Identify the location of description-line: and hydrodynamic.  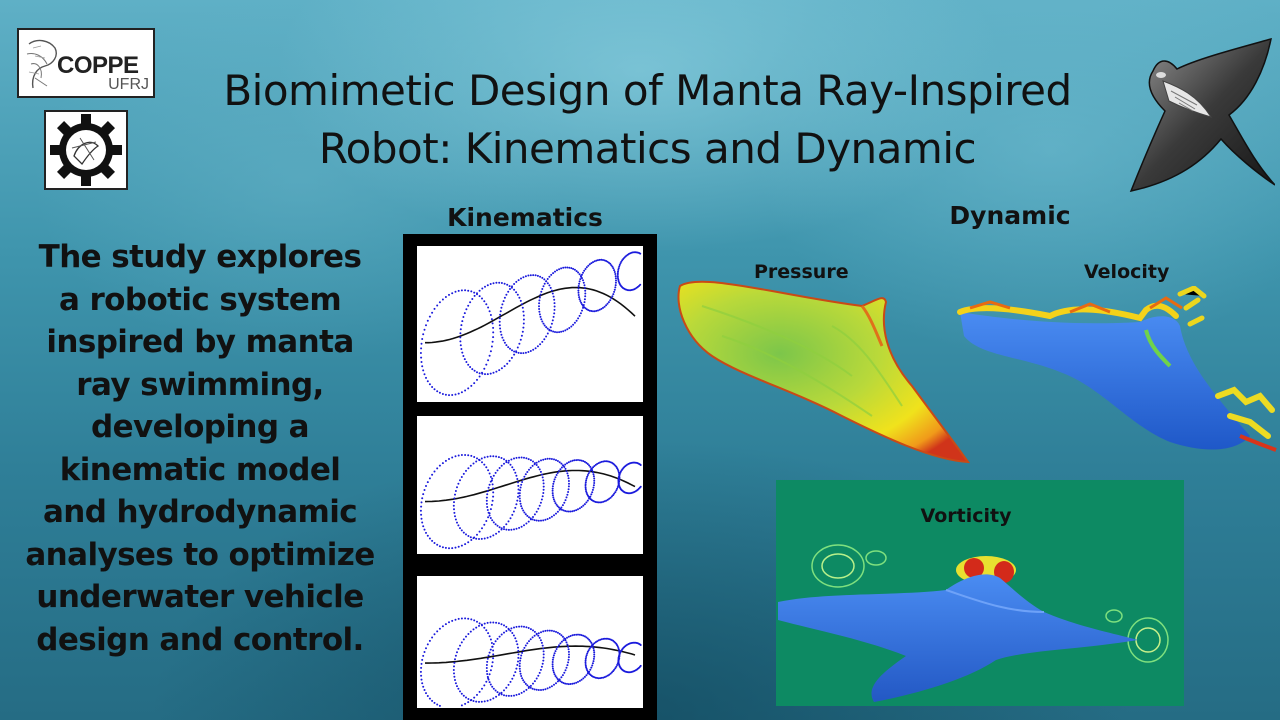
(200, 512).